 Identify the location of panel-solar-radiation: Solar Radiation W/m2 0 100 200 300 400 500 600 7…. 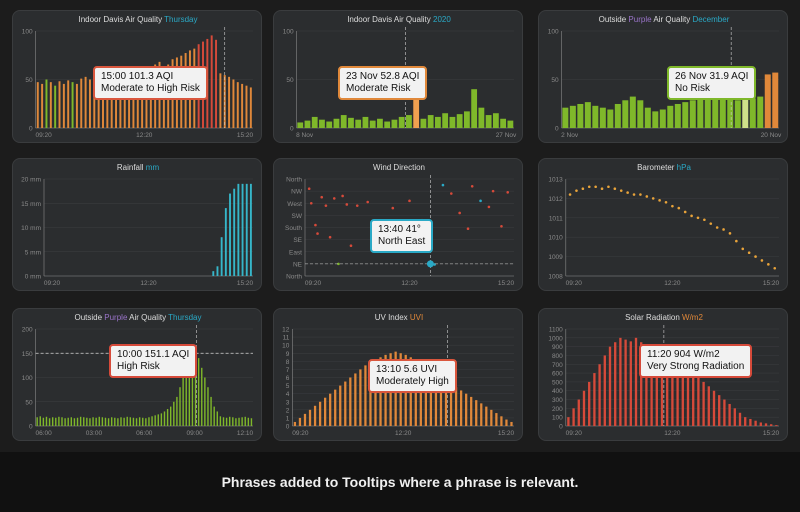
(663, 374).